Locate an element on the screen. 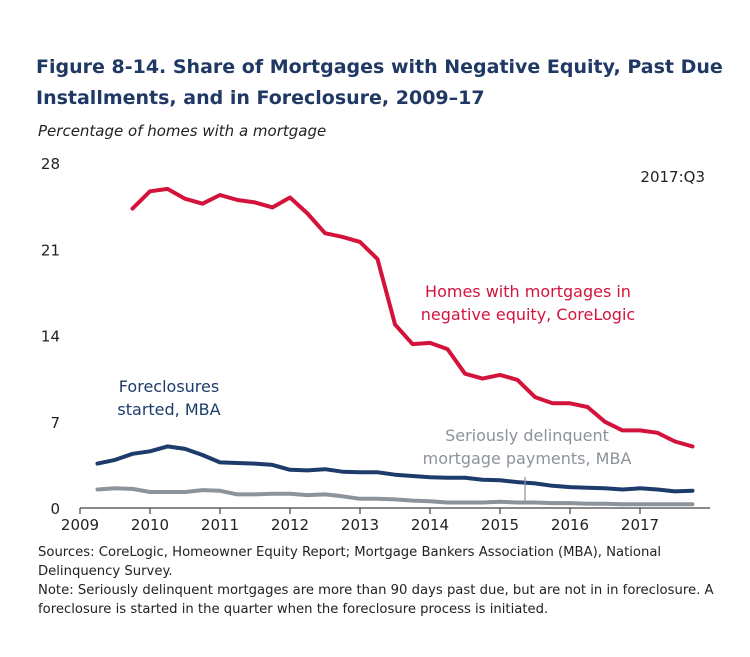  foreclosures-label: Foreclosures is located at coordinates (169, 386).